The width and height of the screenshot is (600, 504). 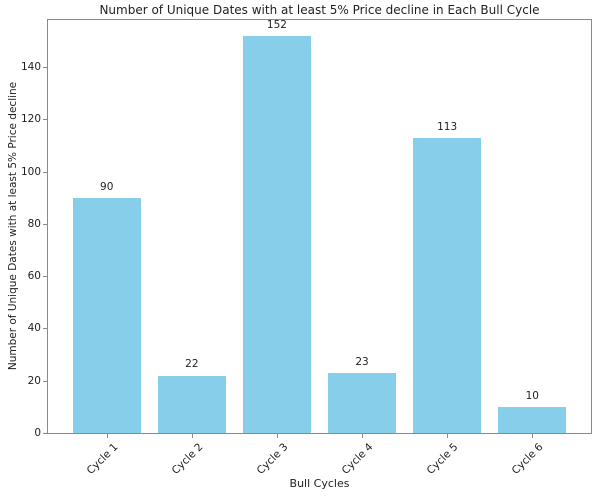 I want to click on x-tick-label: Cycle 5, so click(x=442, y=459).